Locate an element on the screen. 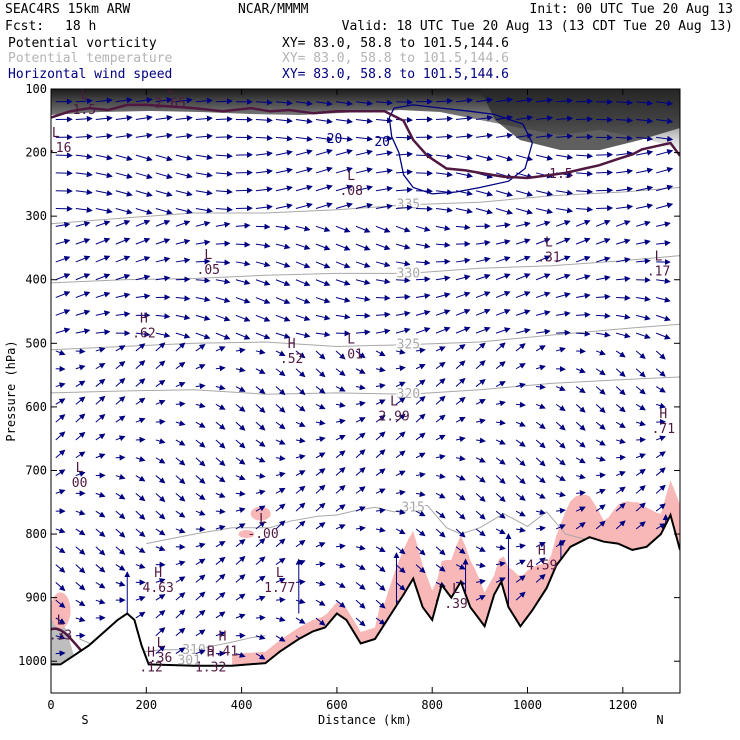  extremum-value: 2.99 is located at coordinates (393, 416).